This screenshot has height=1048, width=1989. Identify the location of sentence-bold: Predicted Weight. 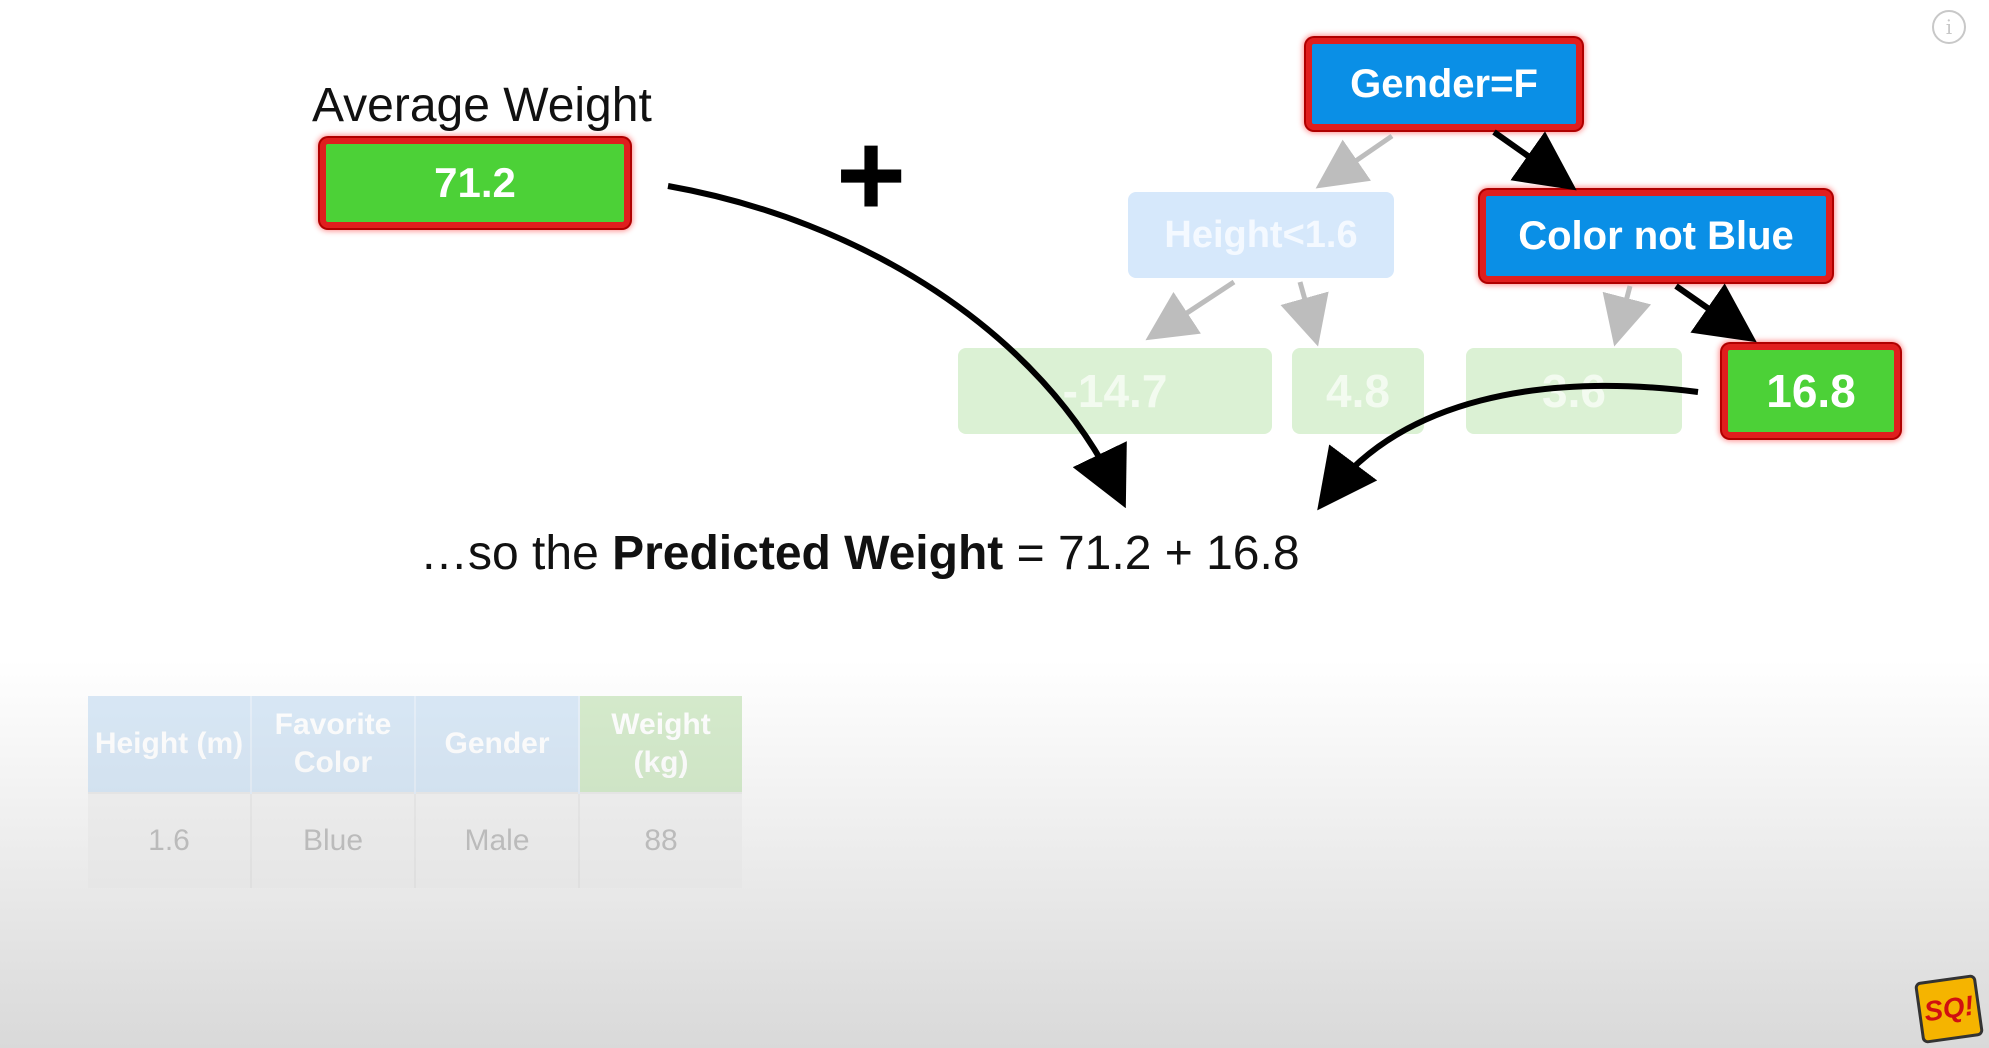
(808, 553).